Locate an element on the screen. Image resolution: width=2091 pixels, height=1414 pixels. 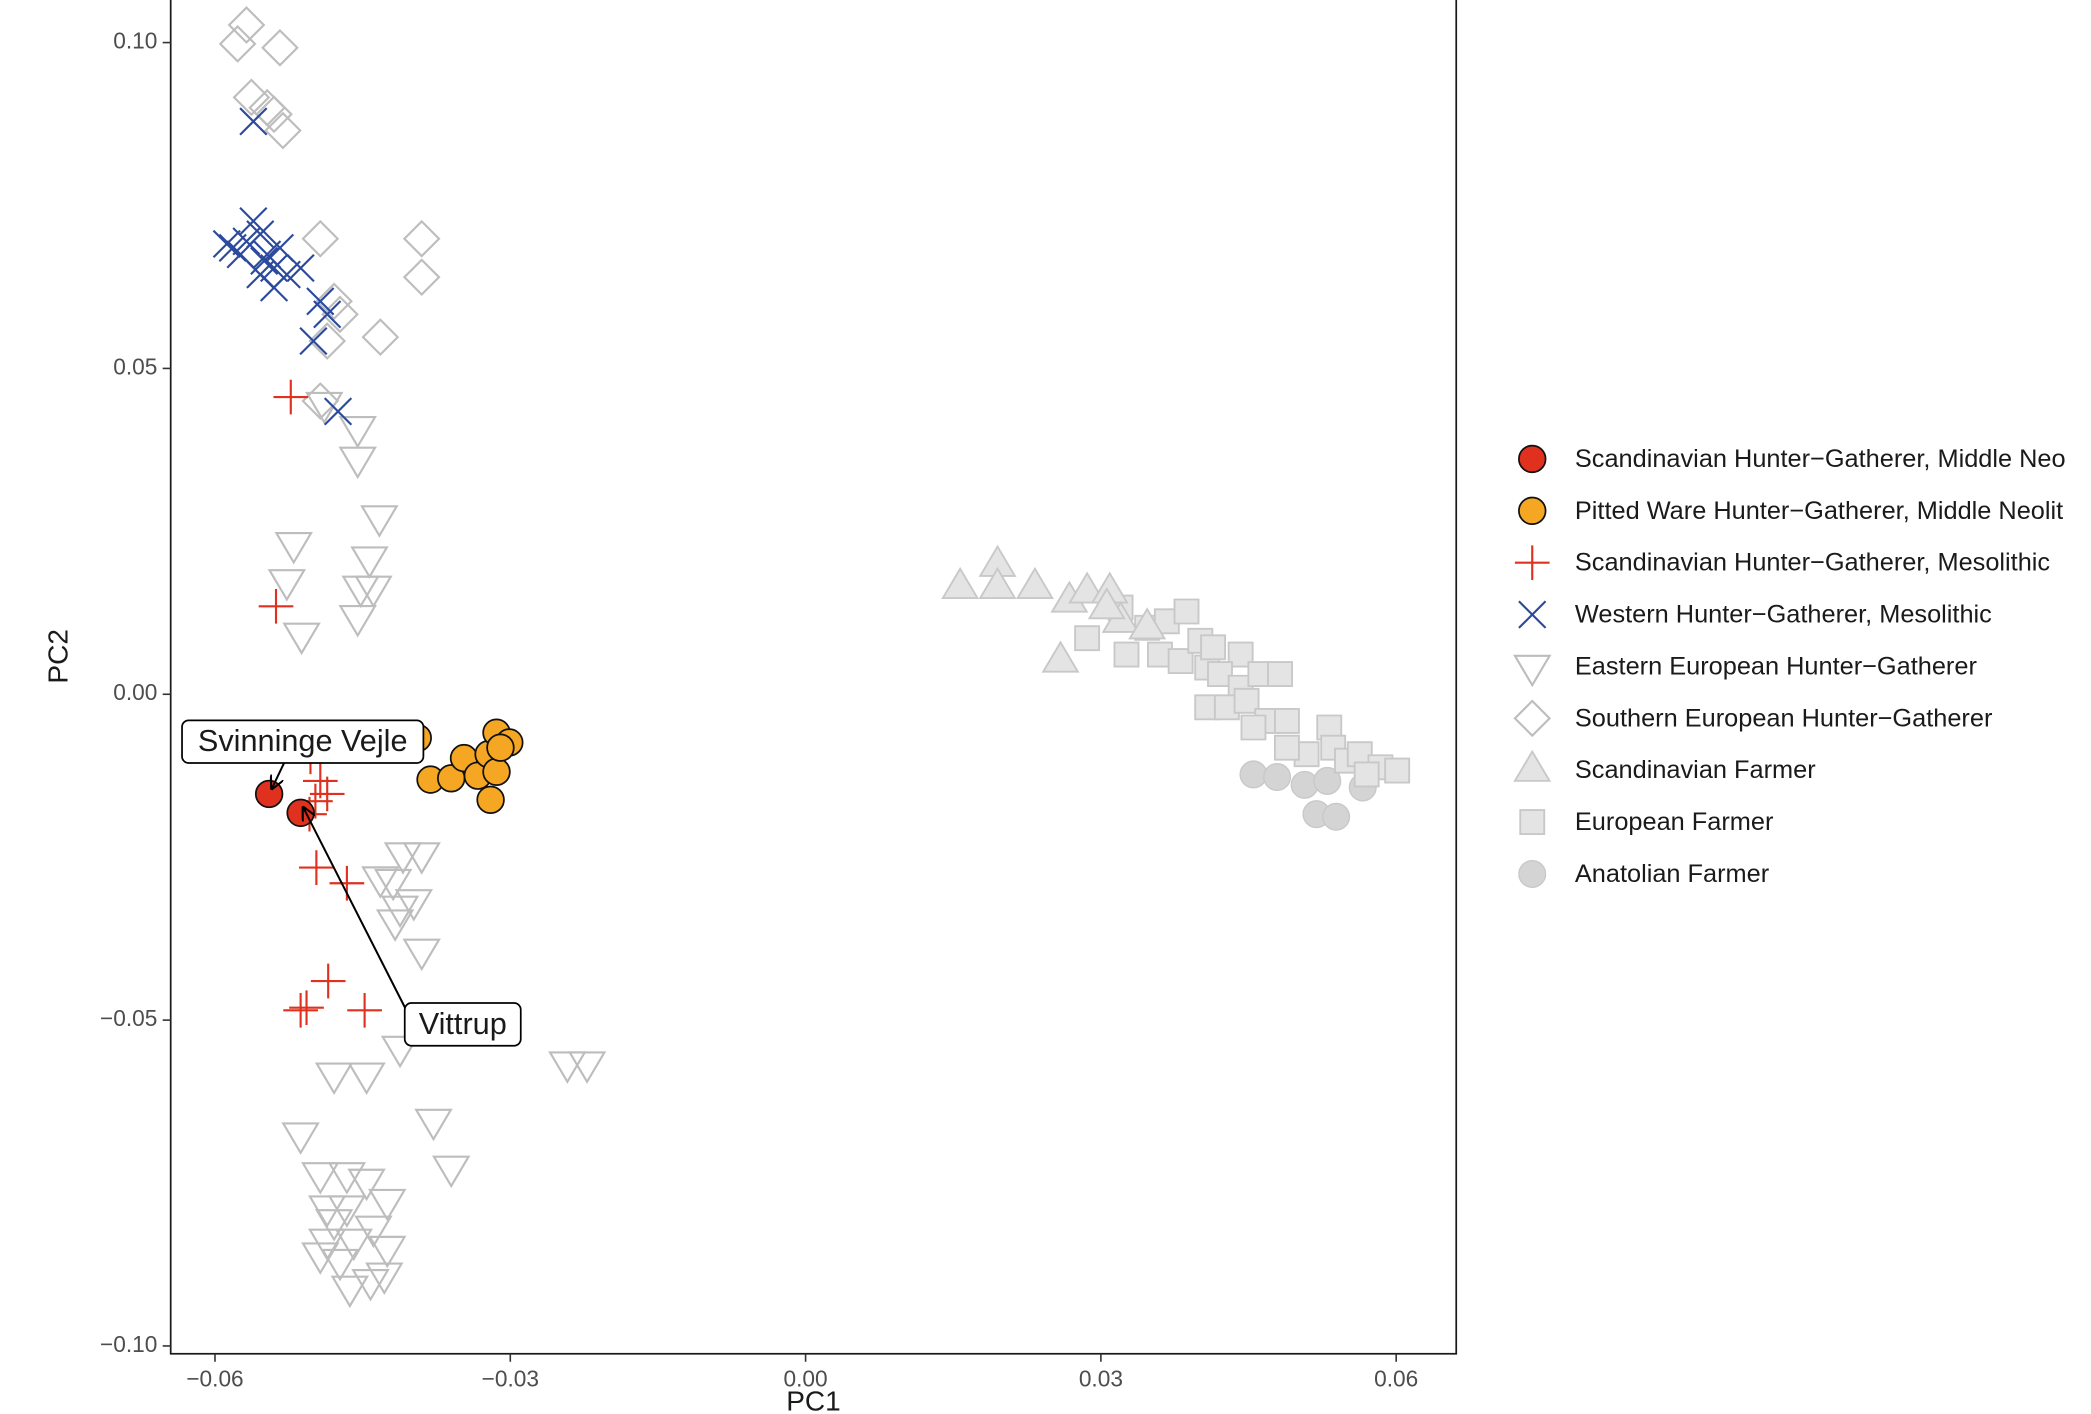
x-tick-label: 0.00 is located at coordinates (806, 1378).